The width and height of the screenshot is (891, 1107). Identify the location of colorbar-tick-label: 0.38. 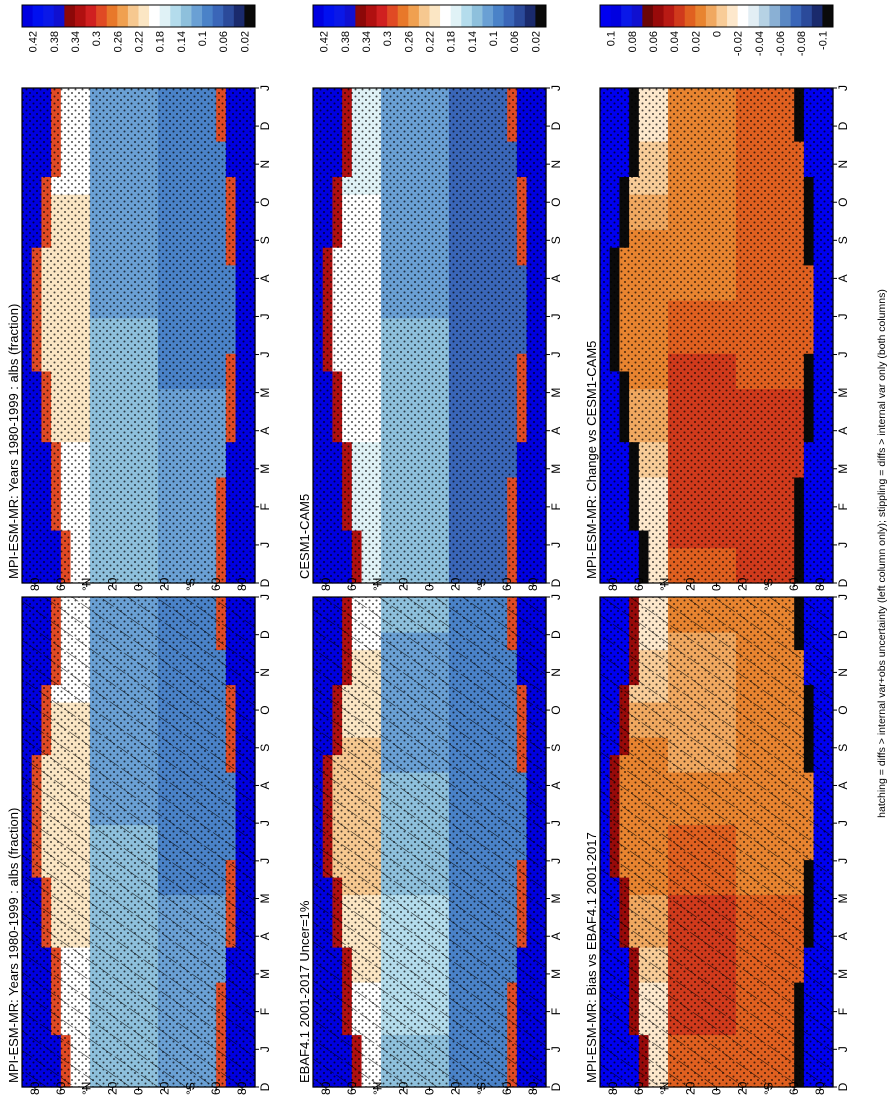
(346, 41).